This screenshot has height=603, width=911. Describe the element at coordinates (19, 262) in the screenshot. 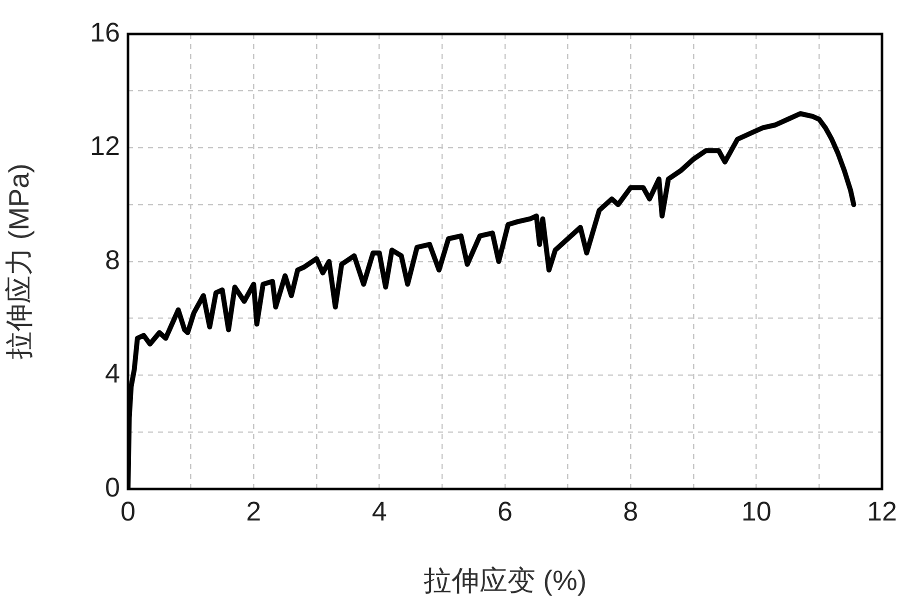

I see `y-axis-title: 拉伸应力 (MPa)` at that location.